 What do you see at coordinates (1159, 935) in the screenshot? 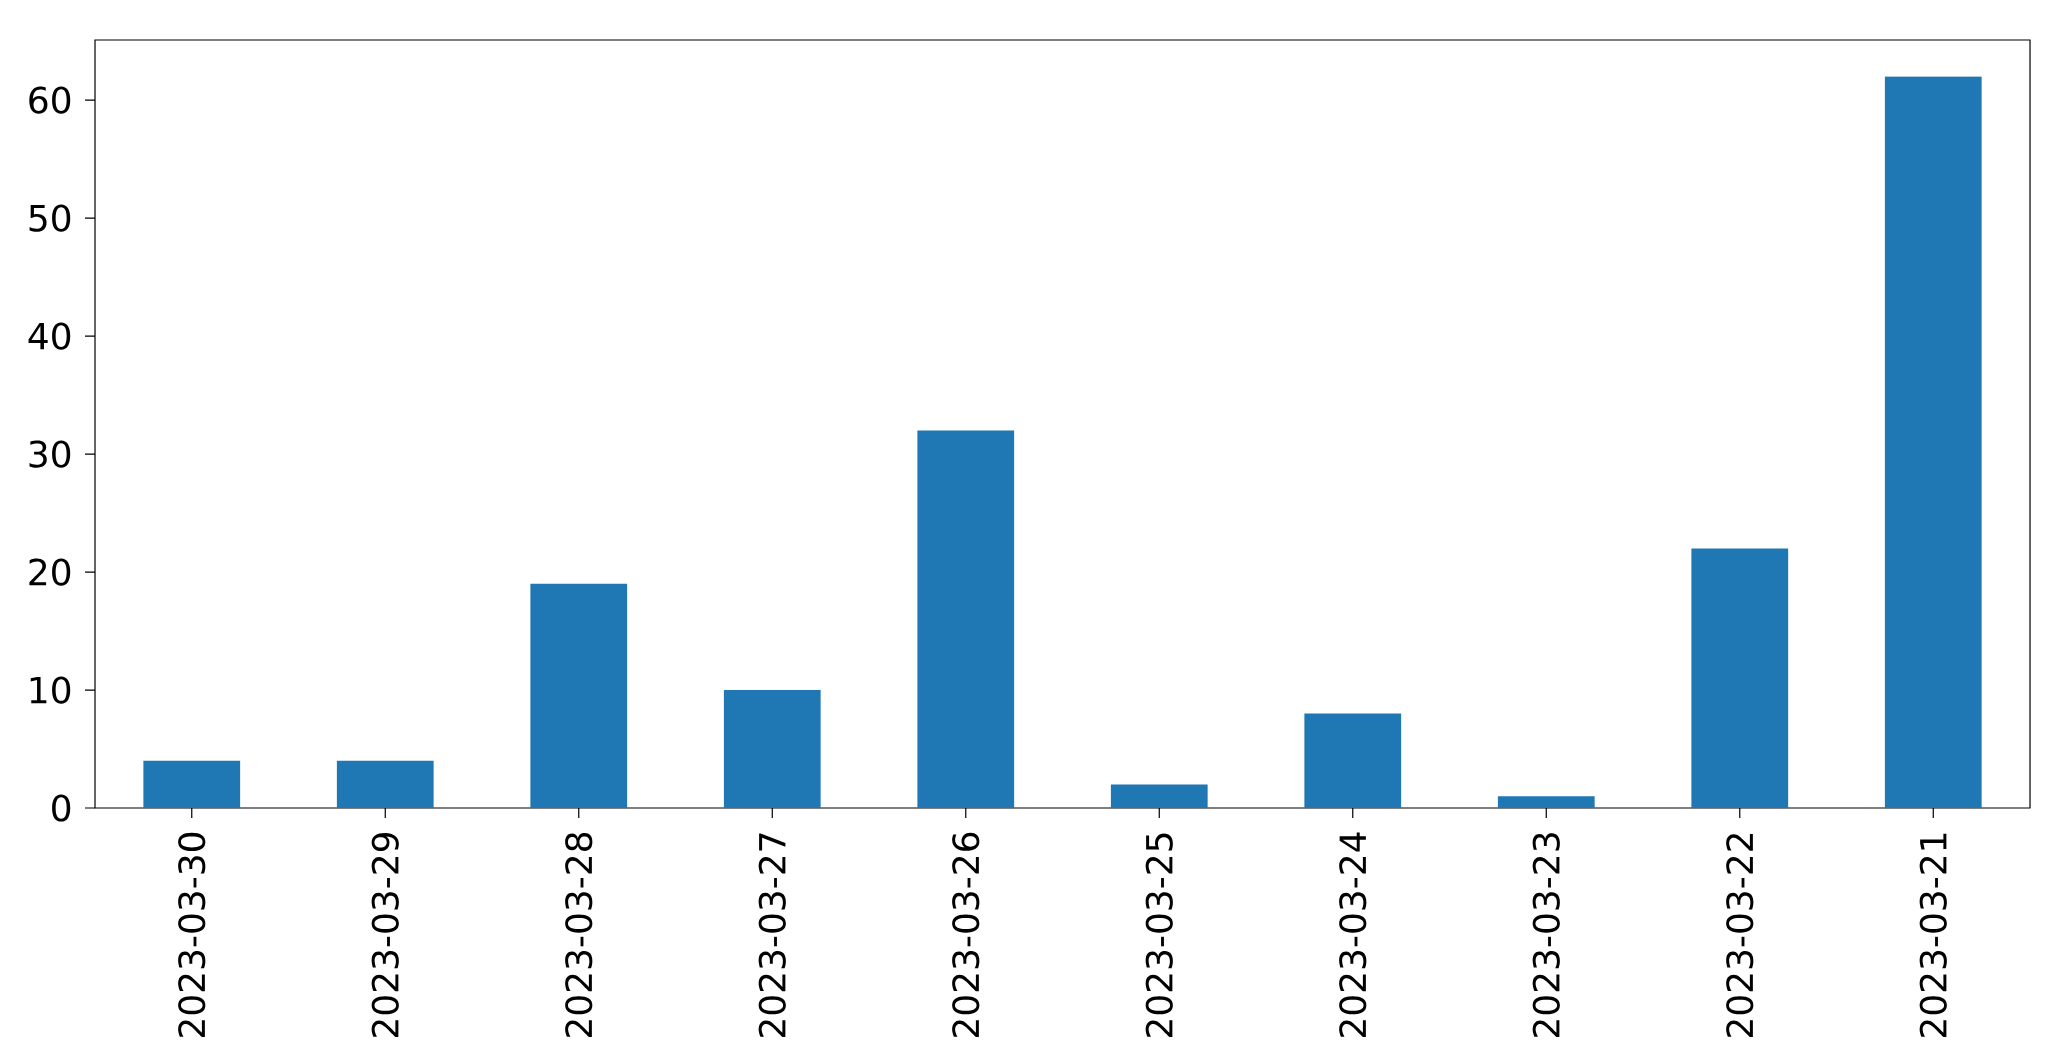
I see `x-tick-label: 2023-03-25` at bounding box center [1159, 935].